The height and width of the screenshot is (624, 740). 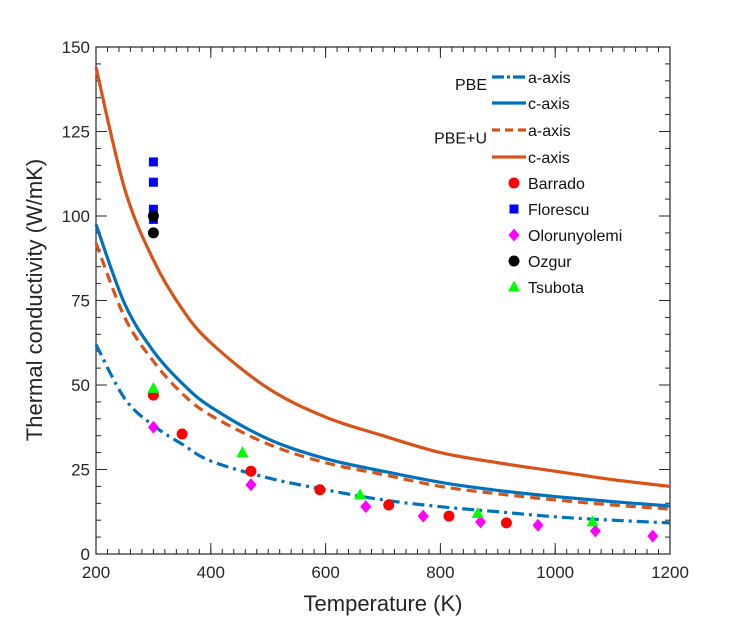 I want to click on x-tick-label: 1200, so click(x=670, y=572).